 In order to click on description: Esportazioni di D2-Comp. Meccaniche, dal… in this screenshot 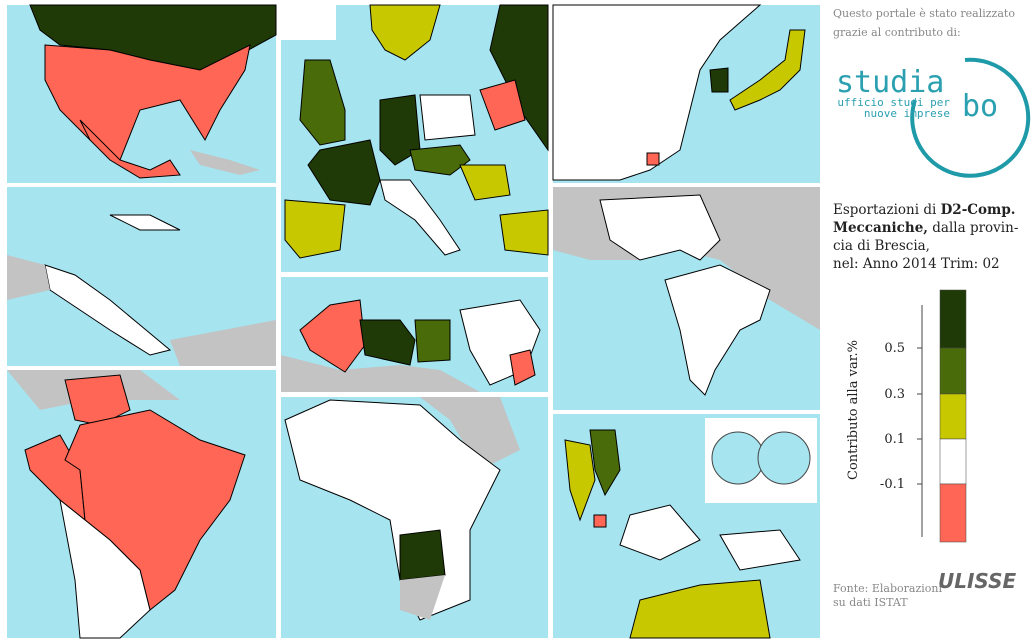, I will do `click(925, 237)`.